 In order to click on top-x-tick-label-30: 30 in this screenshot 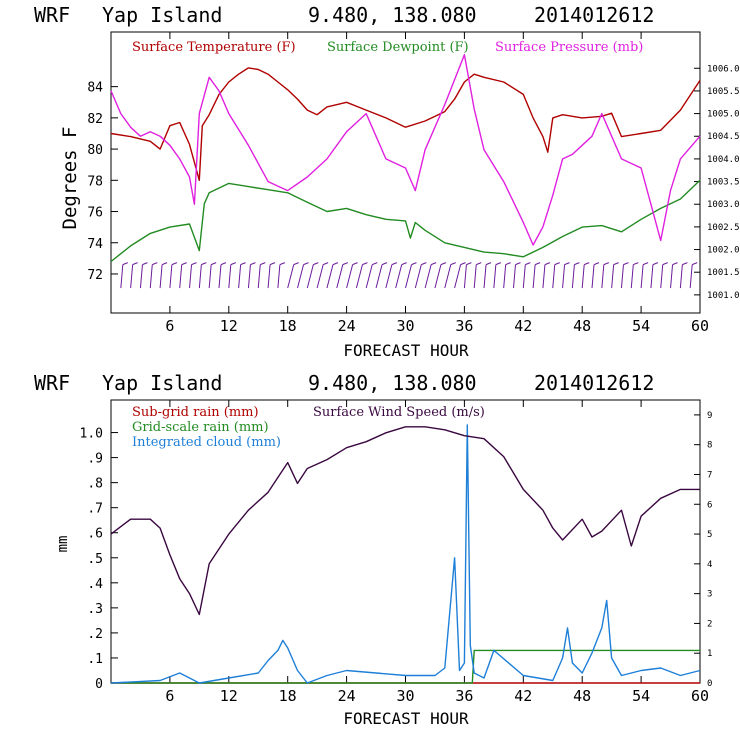, I will do `click(405, 326)`.